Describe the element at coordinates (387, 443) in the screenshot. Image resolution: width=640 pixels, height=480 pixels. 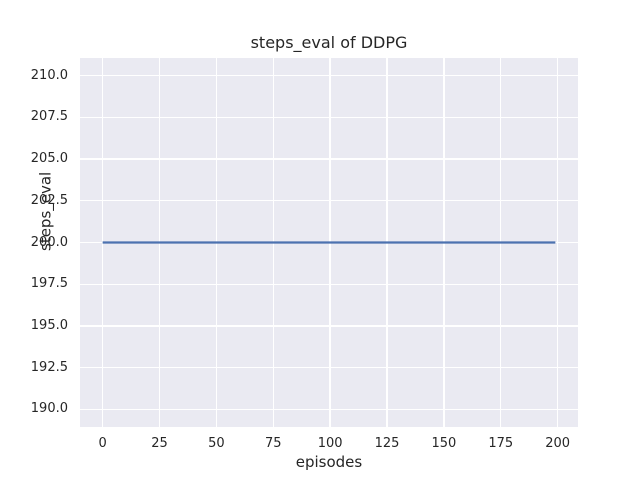
I see `x-tick-label: 125` at that location.